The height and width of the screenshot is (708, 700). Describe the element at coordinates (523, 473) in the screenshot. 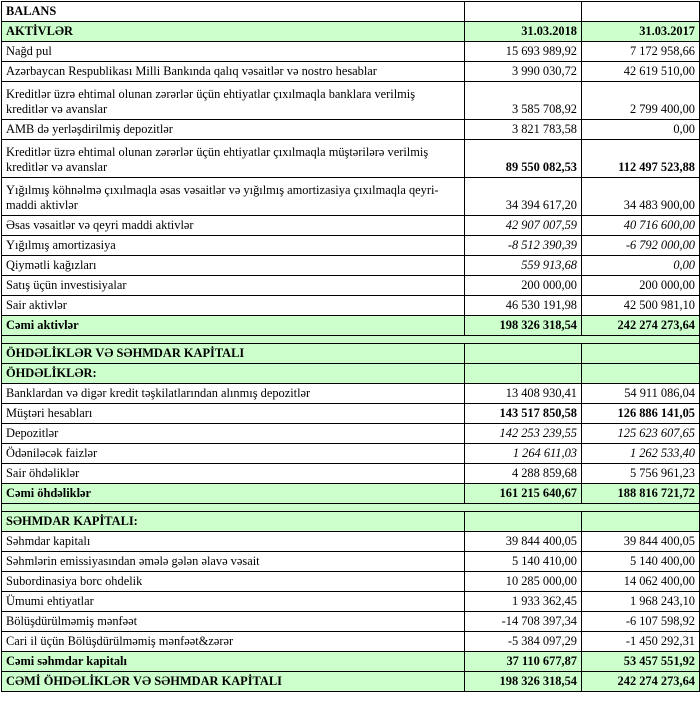

I see `row-value-2018: 4 288 859,68` at that location.